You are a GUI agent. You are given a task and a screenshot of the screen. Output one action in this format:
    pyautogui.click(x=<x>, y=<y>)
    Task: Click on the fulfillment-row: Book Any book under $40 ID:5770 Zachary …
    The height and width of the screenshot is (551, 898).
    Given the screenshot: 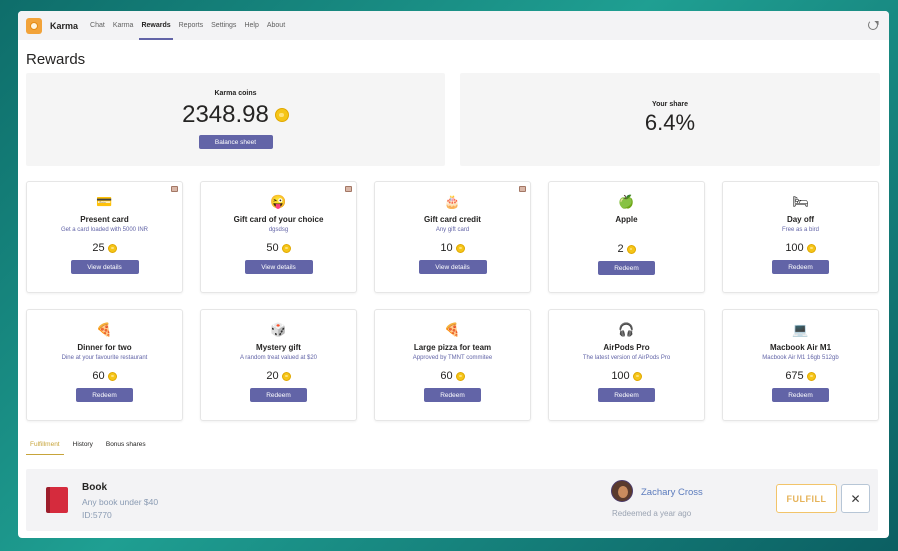 What is the action you would take?
    pyautogui.click(x=452, y=500)
    